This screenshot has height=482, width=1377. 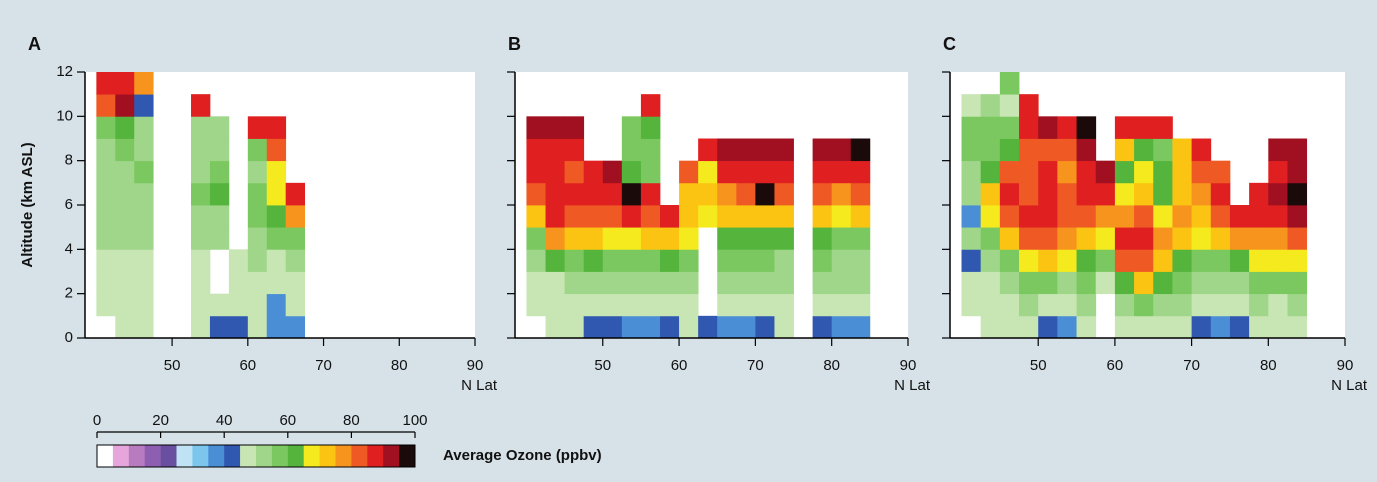 What do you see at coordinates (69, 248) in the screenshot?
I see `y-tick-label: 4` at bounding box center [69, 248].